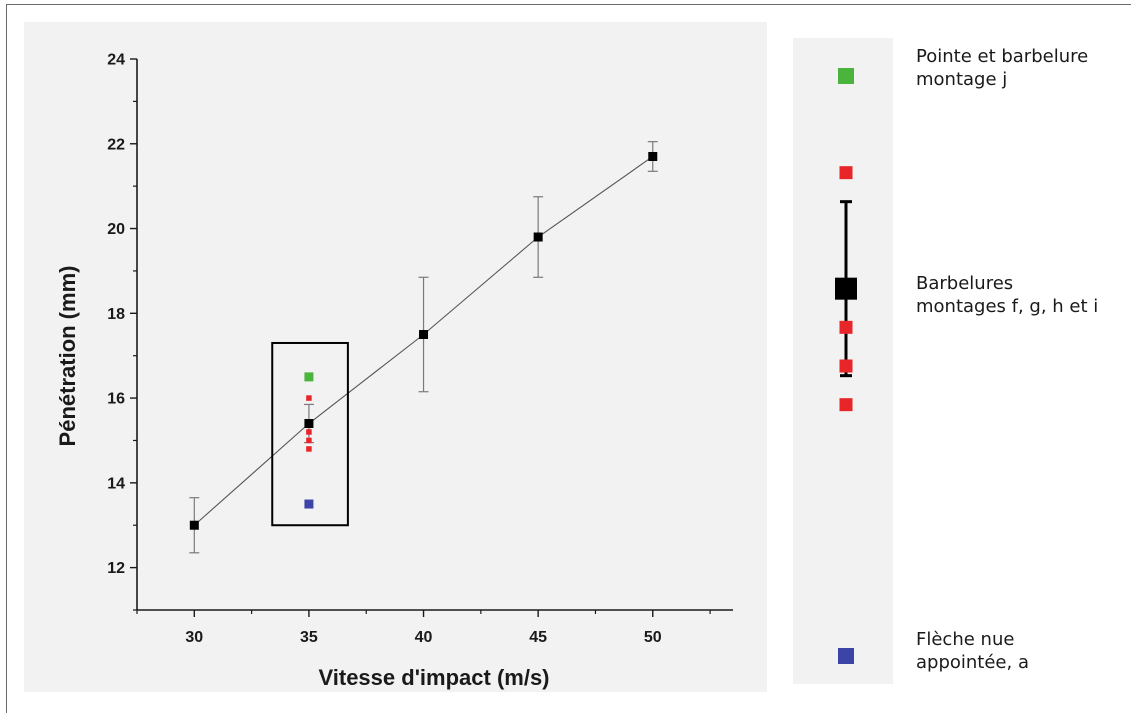 Image resolution: width=1132 pixels, height=714 pixels. Describe the element at coordinates (846, 656) in the screenshot. I see `legend-marker-blue` at that location.